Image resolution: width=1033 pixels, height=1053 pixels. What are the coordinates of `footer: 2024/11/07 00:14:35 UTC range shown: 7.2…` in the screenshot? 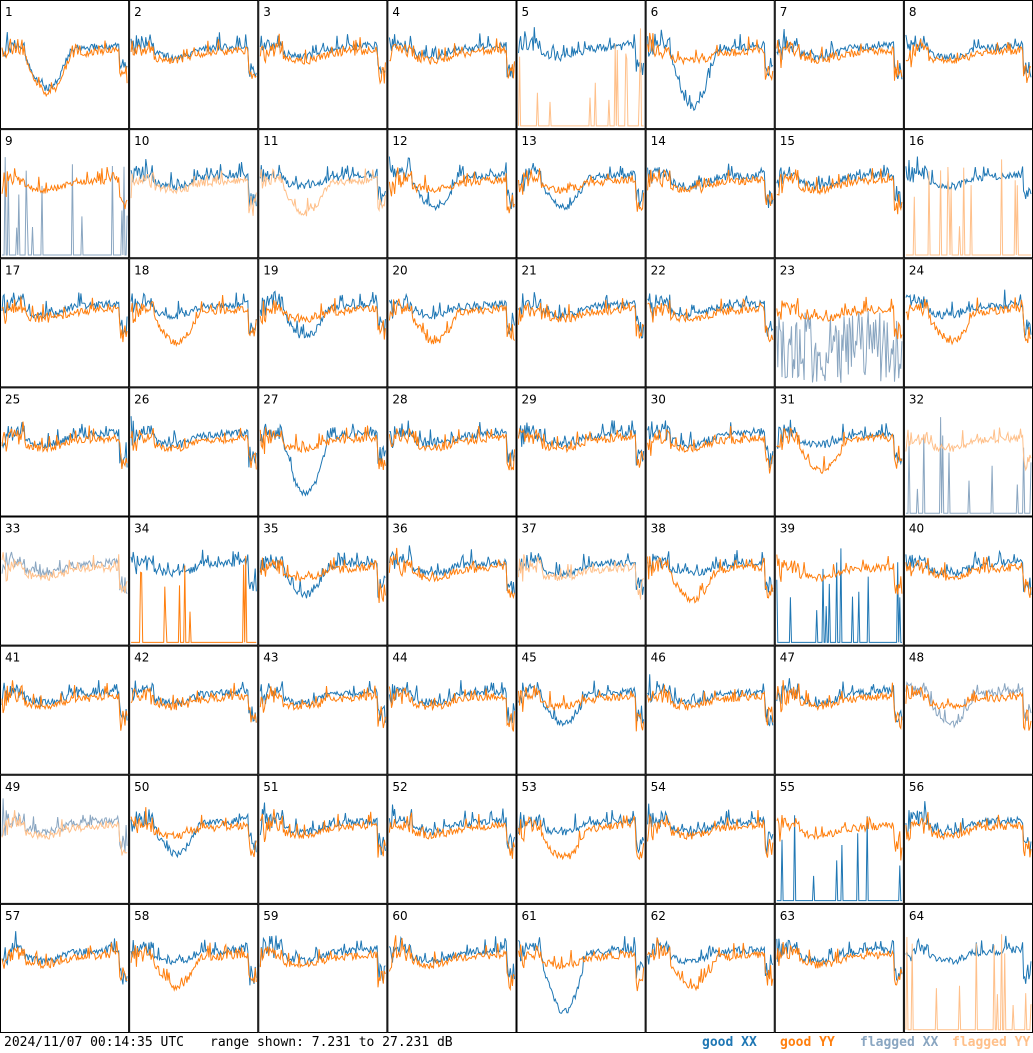 It's located at (516, 1043).